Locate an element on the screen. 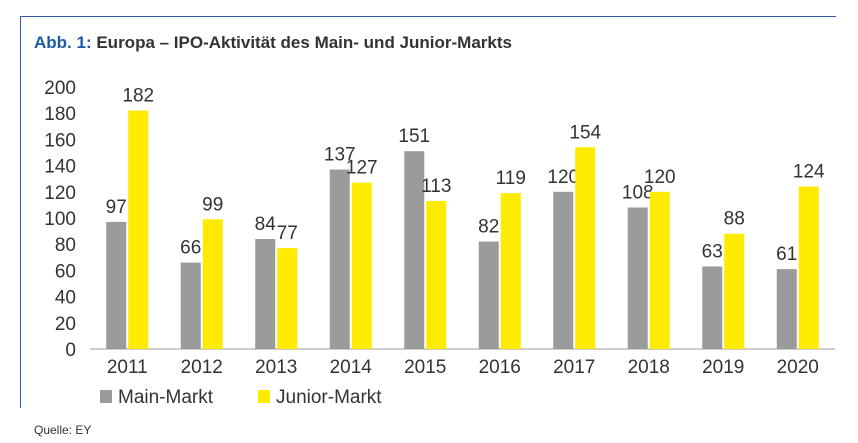 Image resolution: width=858 pixels, height=443 pixels. y-tick-label: 60 is located at coordinates (65, 271).